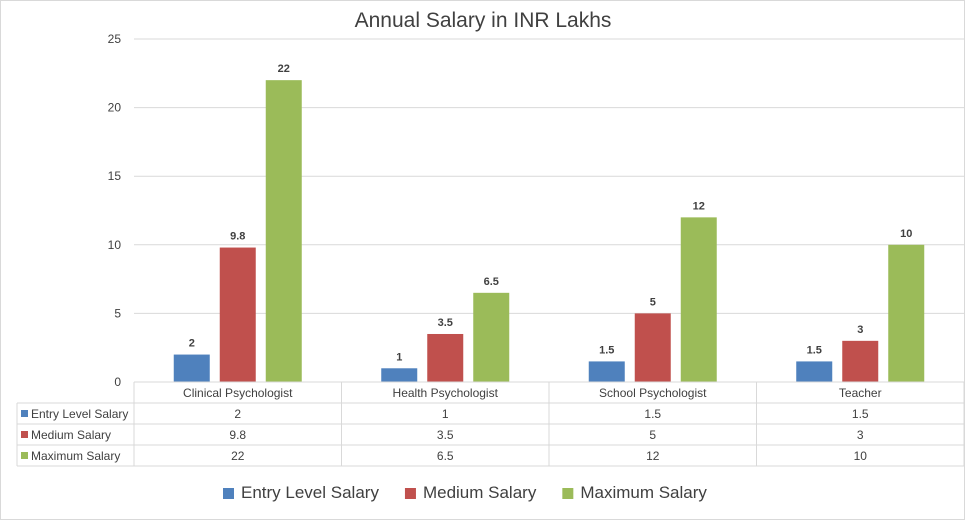 This screenshot has height=521, width=965. What do you see at coordinates (283, 231) in the screenshot?
I see `bar-maximum-salary-clinical-psychologist` at bounding box center [283, 231].